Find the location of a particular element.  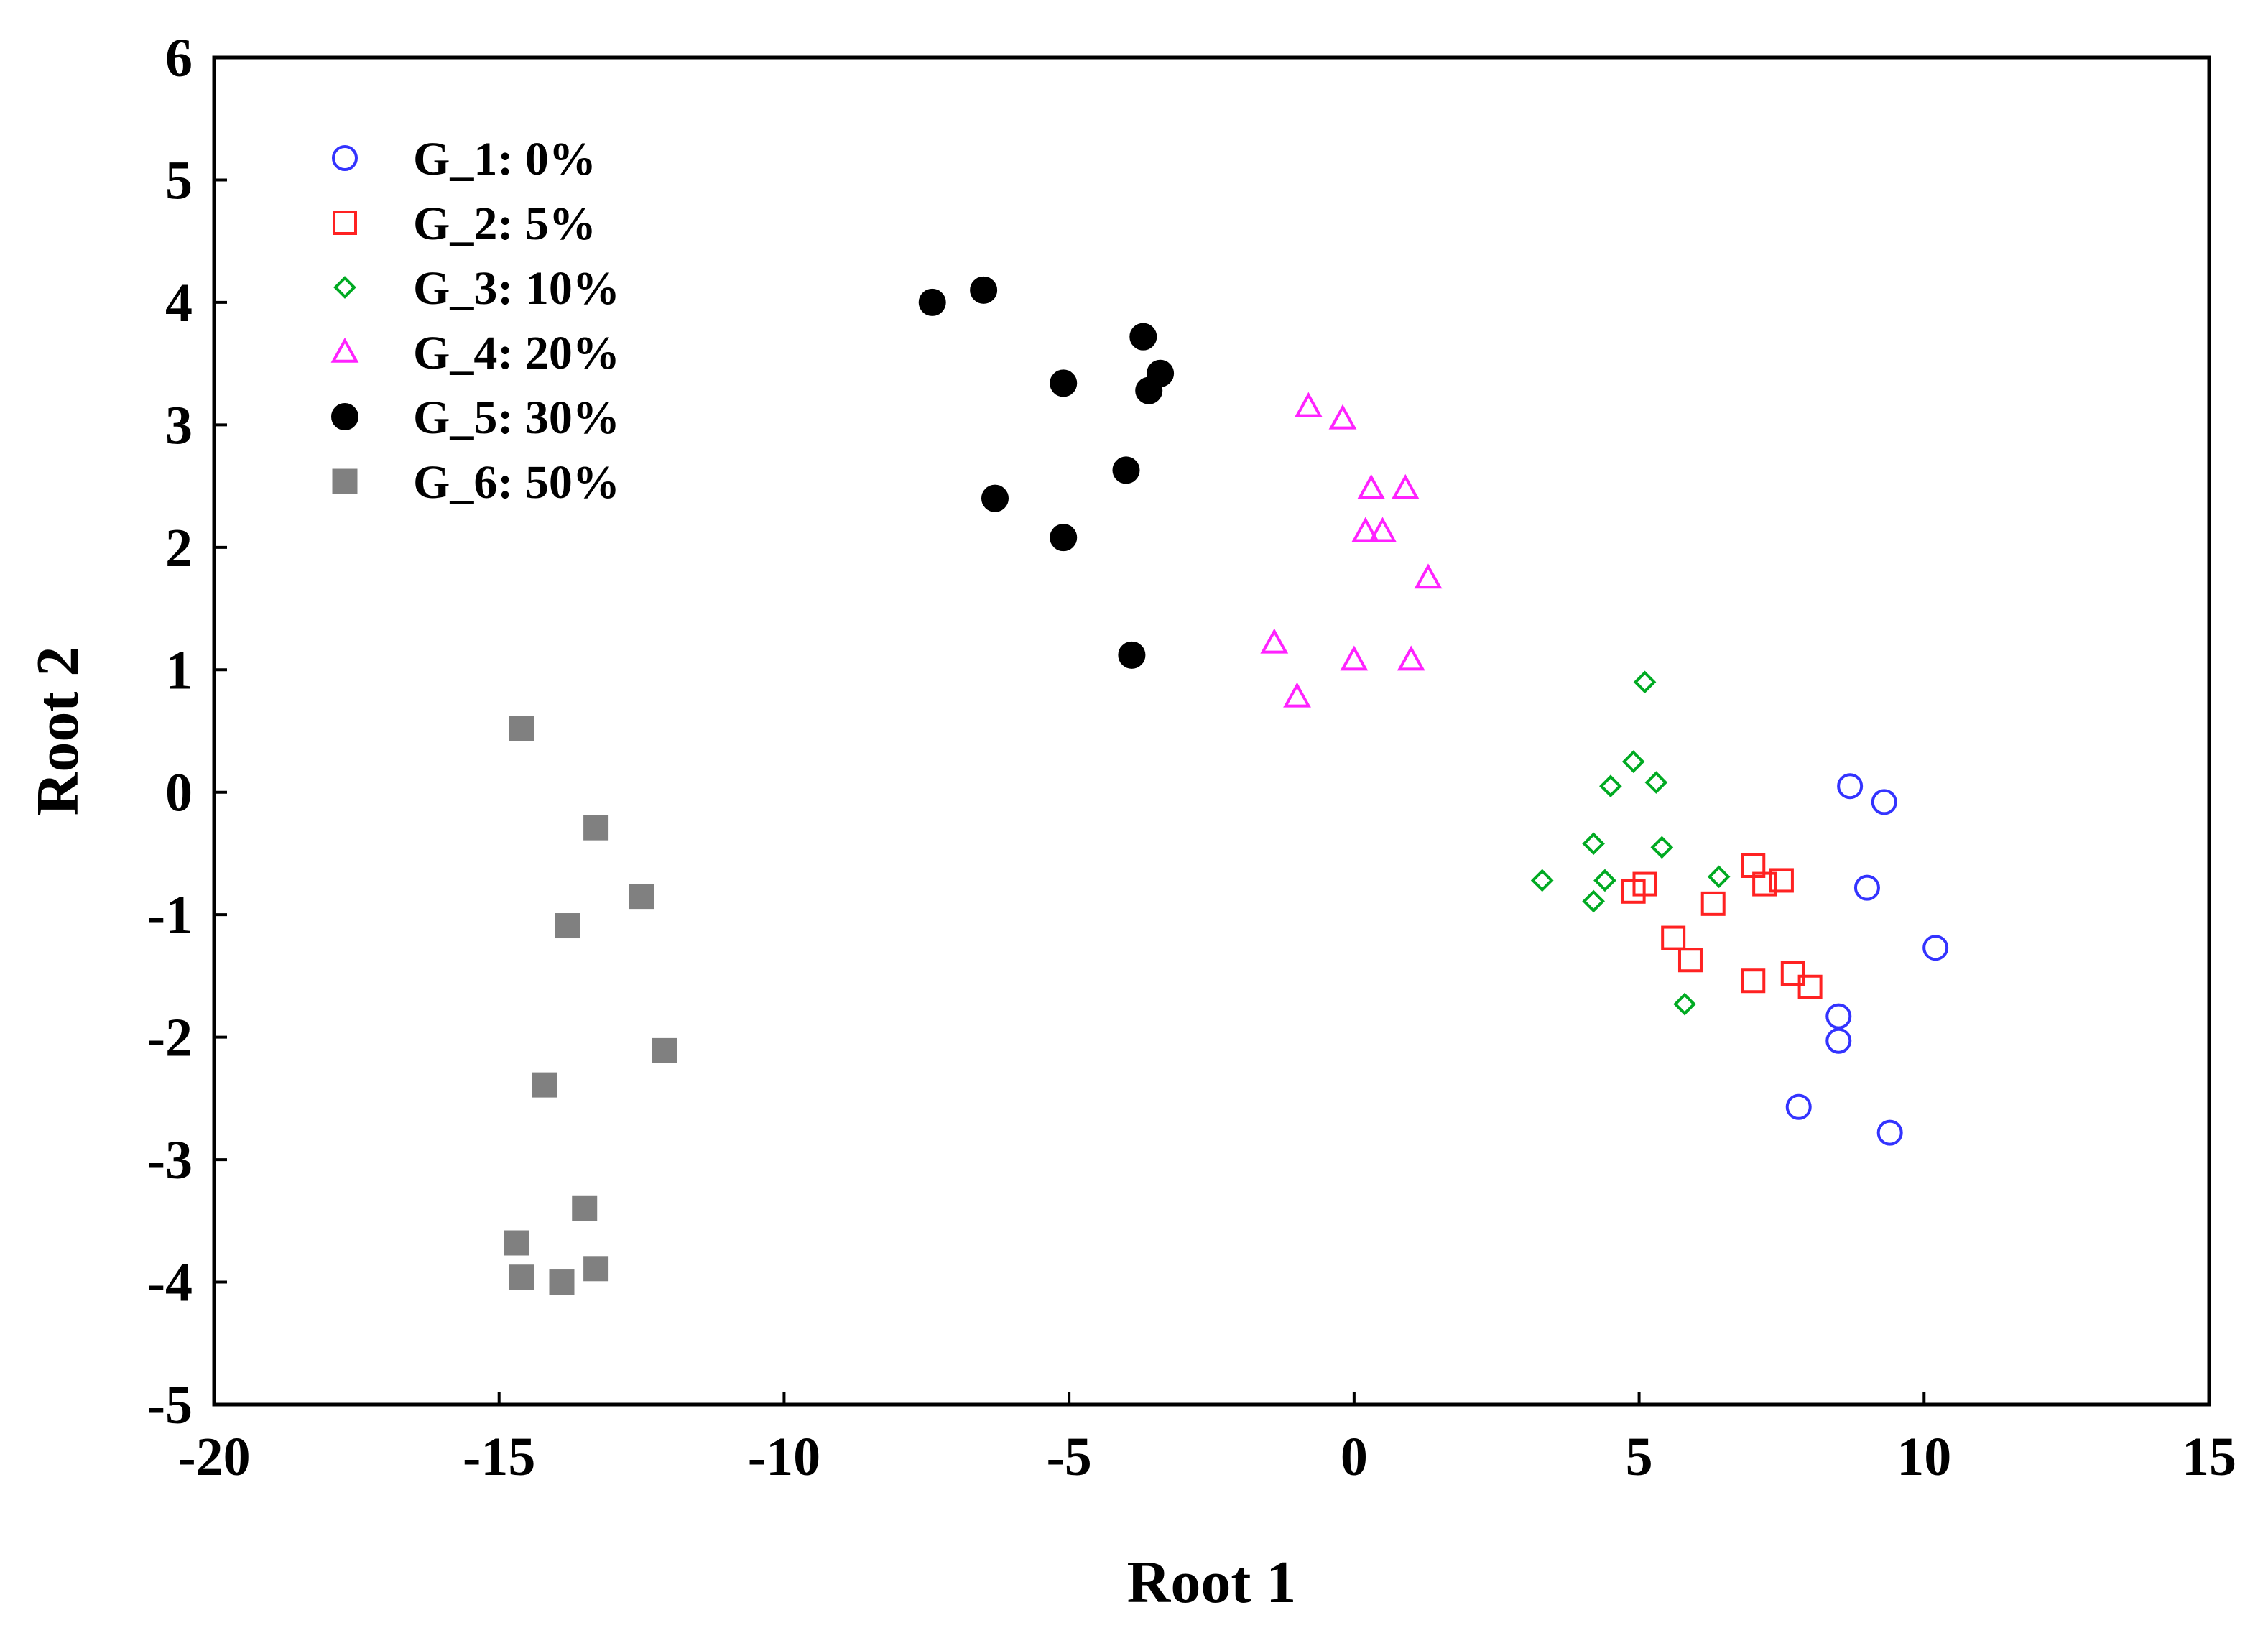

x-tick-label: -5 is located at coordinates (1068, 1457).